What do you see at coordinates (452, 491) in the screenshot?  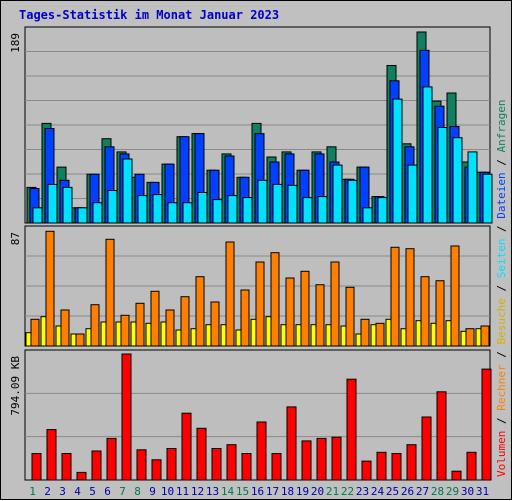 I see `x-tick-day-29: 29` at bounding box center [452, 491].